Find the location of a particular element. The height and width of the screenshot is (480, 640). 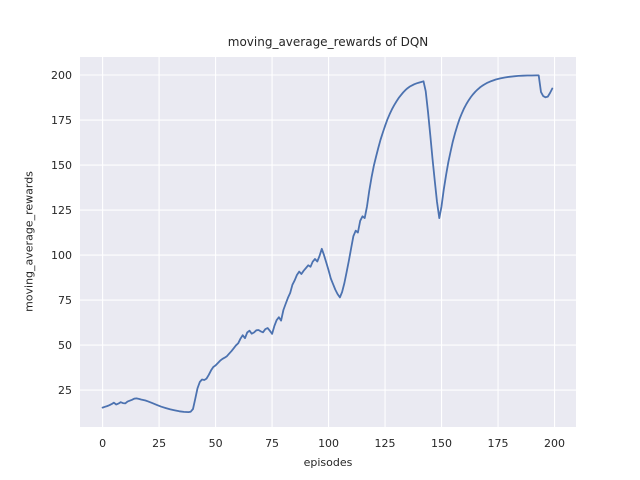

y-tick-label: 25 is located at coordinates (65, 390).